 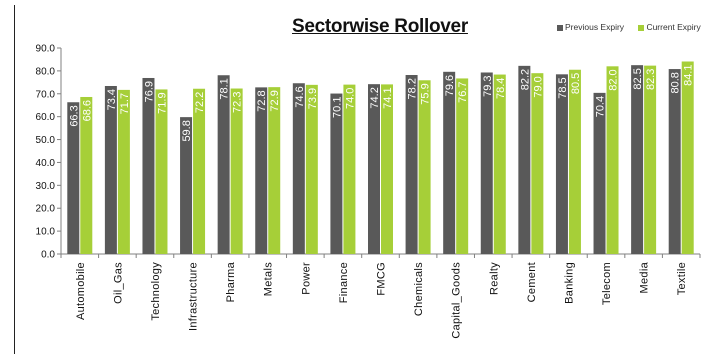 I want to click on data-label: 78.5, so click(x=563, y=87).